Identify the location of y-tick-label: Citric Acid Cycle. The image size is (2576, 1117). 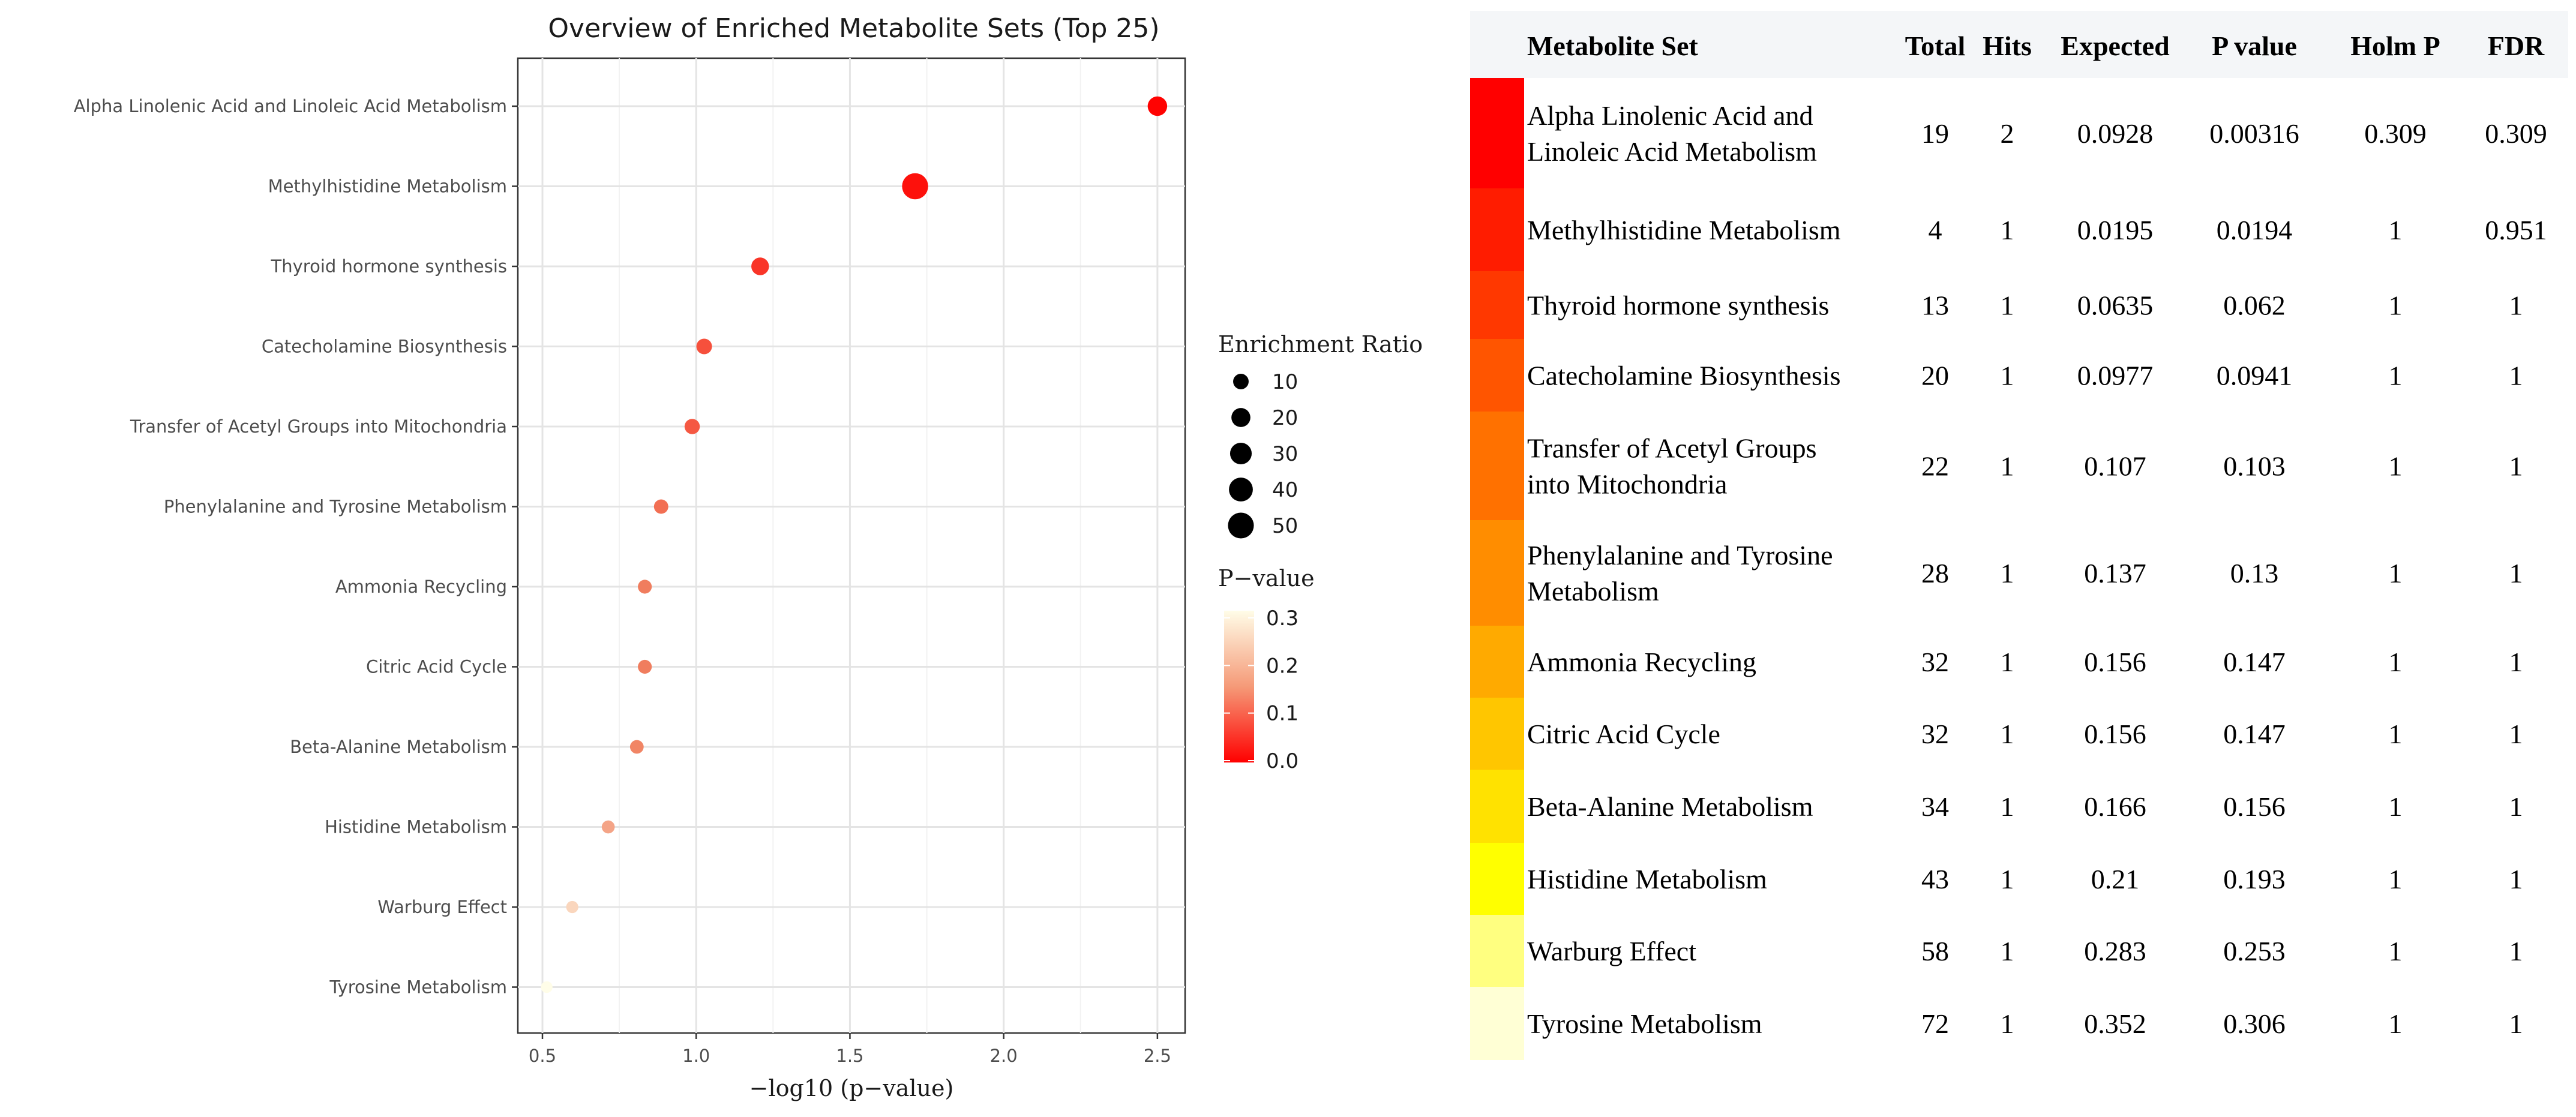
(436, 667).